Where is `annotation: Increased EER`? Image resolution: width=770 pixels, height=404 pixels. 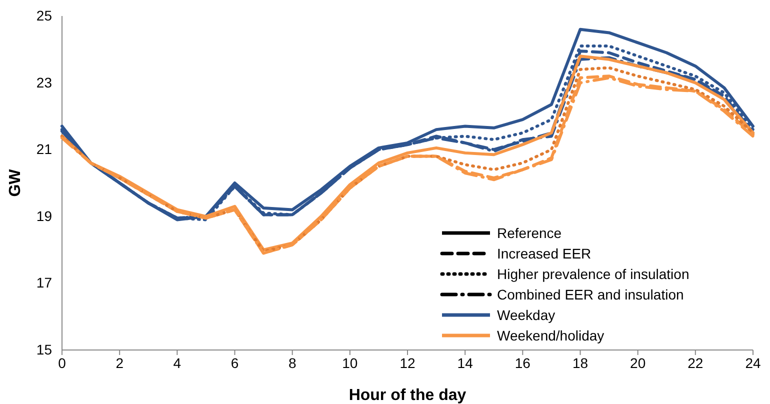 annotation: Increased EER is located at coordinates (544, 254).